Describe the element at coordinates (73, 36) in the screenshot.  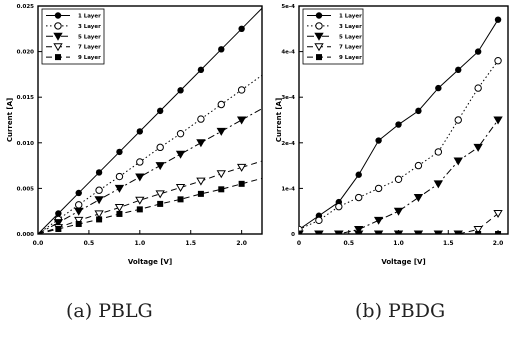
I see `legend: 1 Layer 3 Layer 5 Layer 7 Layer 9 Layer` at that location.